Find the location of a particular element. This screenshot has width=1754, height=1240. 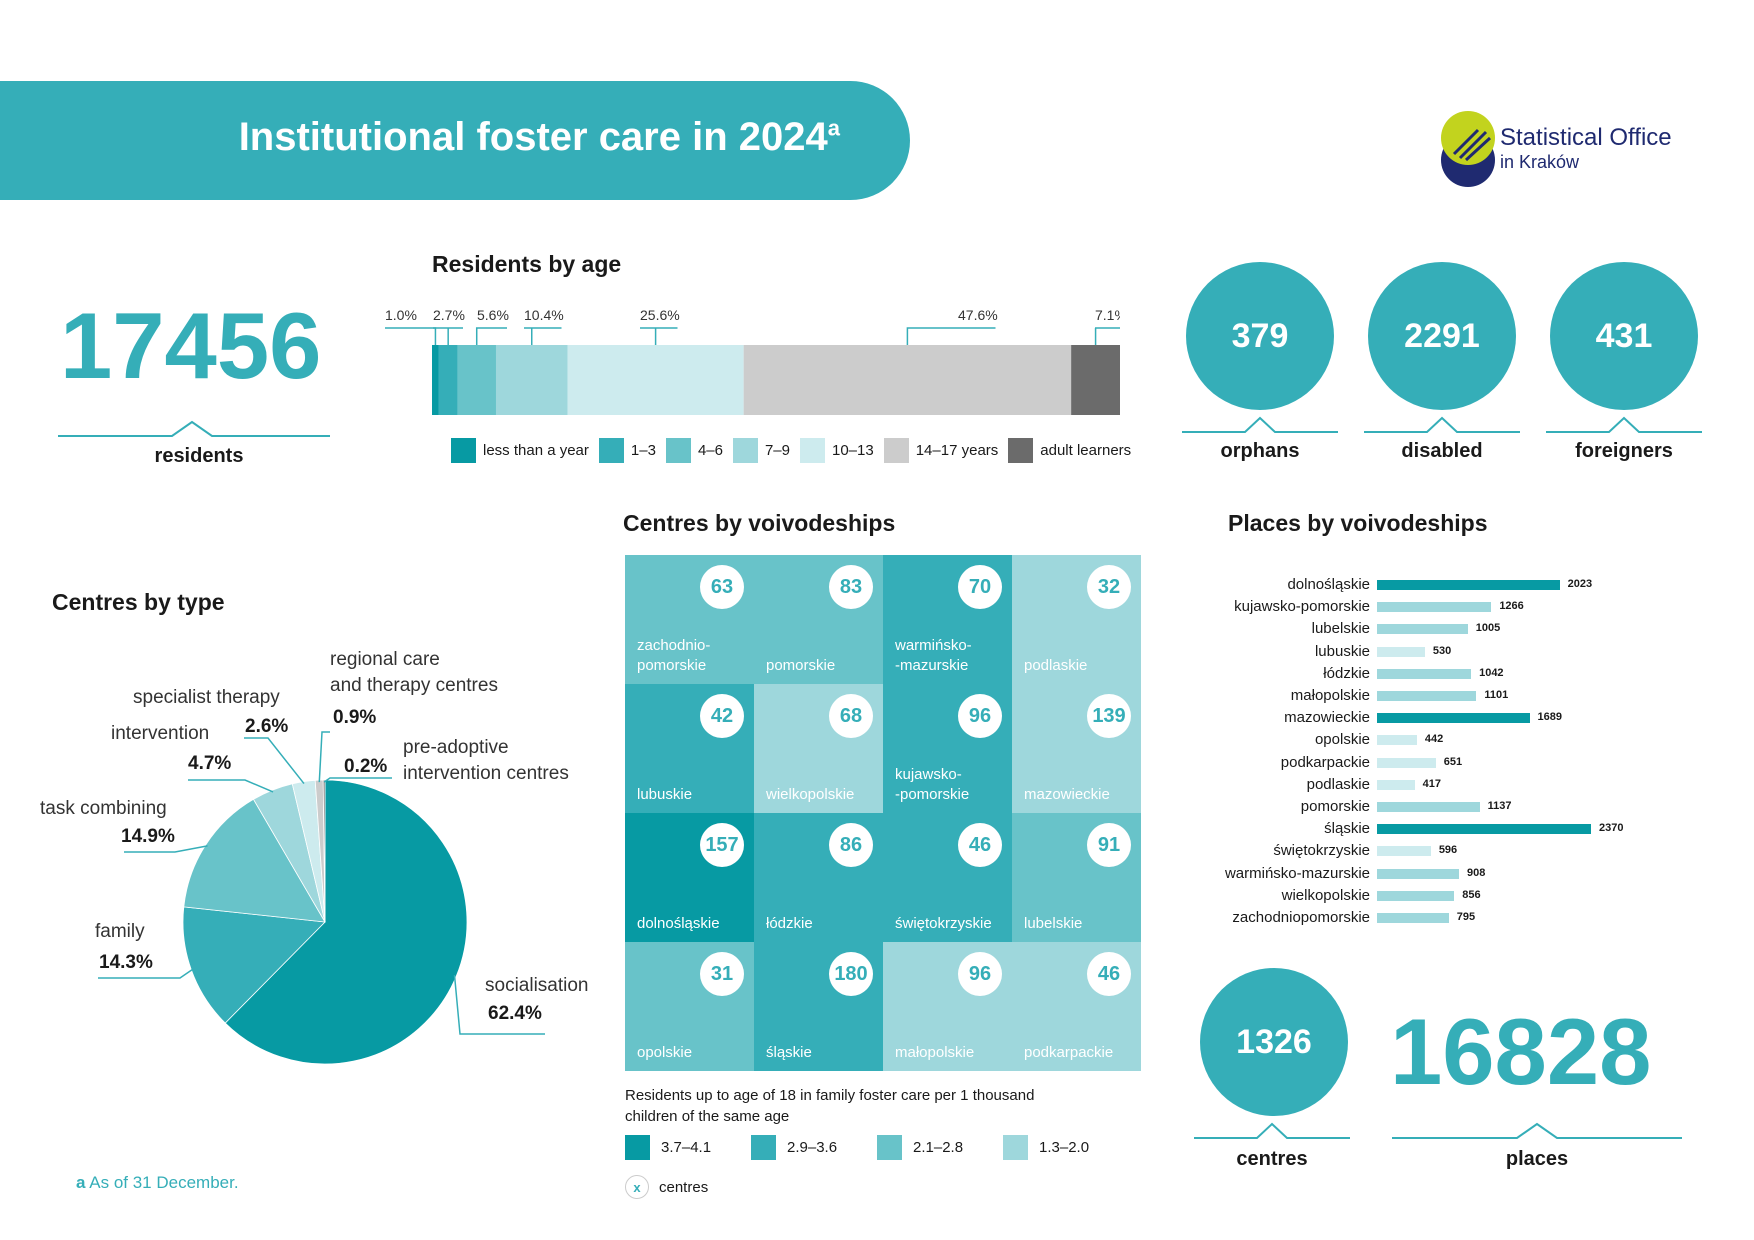

cell-voivodeship-label: małopolskie is located at coordinates (934, 1053).